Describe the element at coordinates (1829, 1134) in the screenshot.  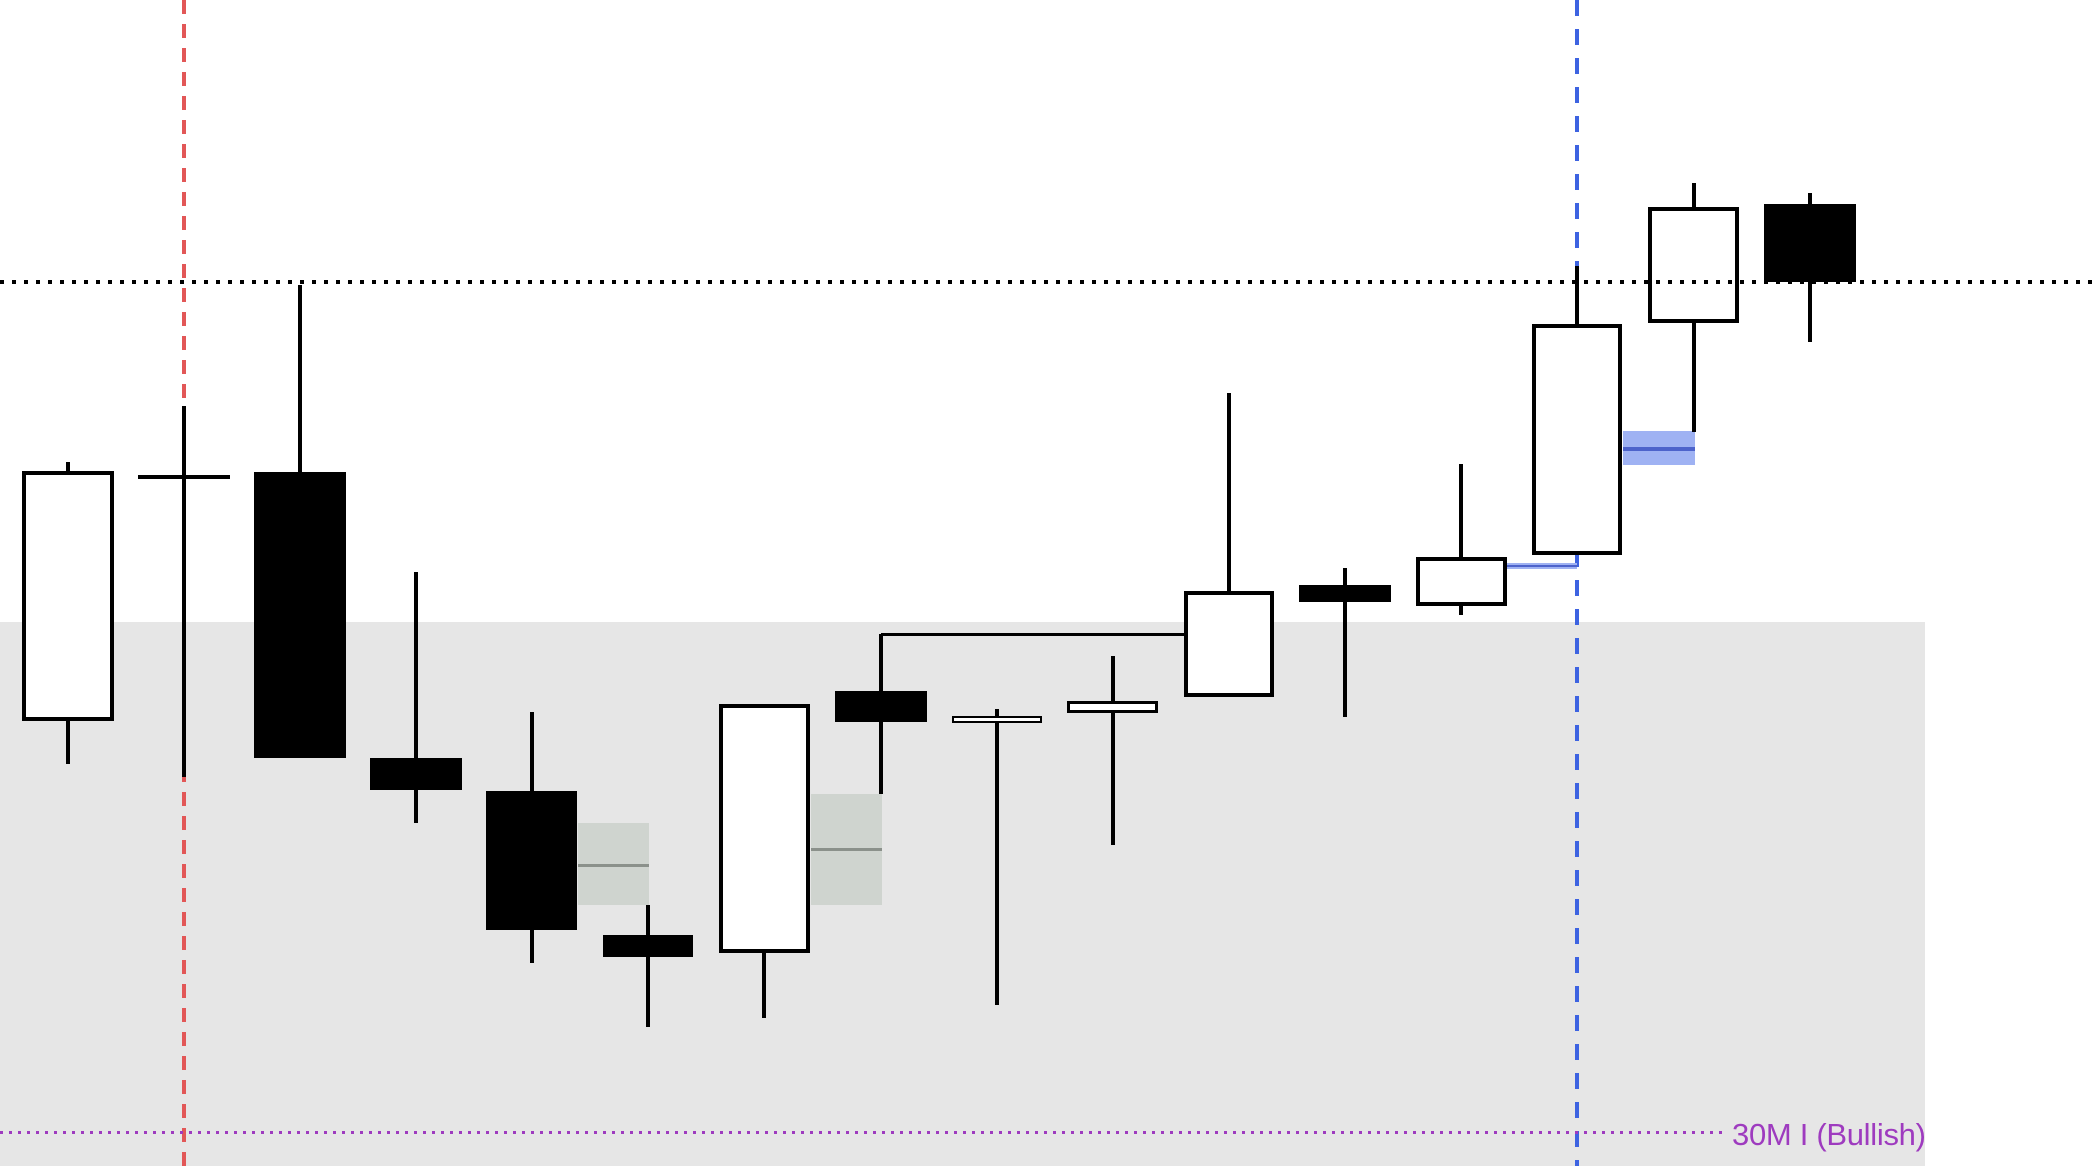
I see `timeframe-bias-label: 30M I (Bullish)` at that location.